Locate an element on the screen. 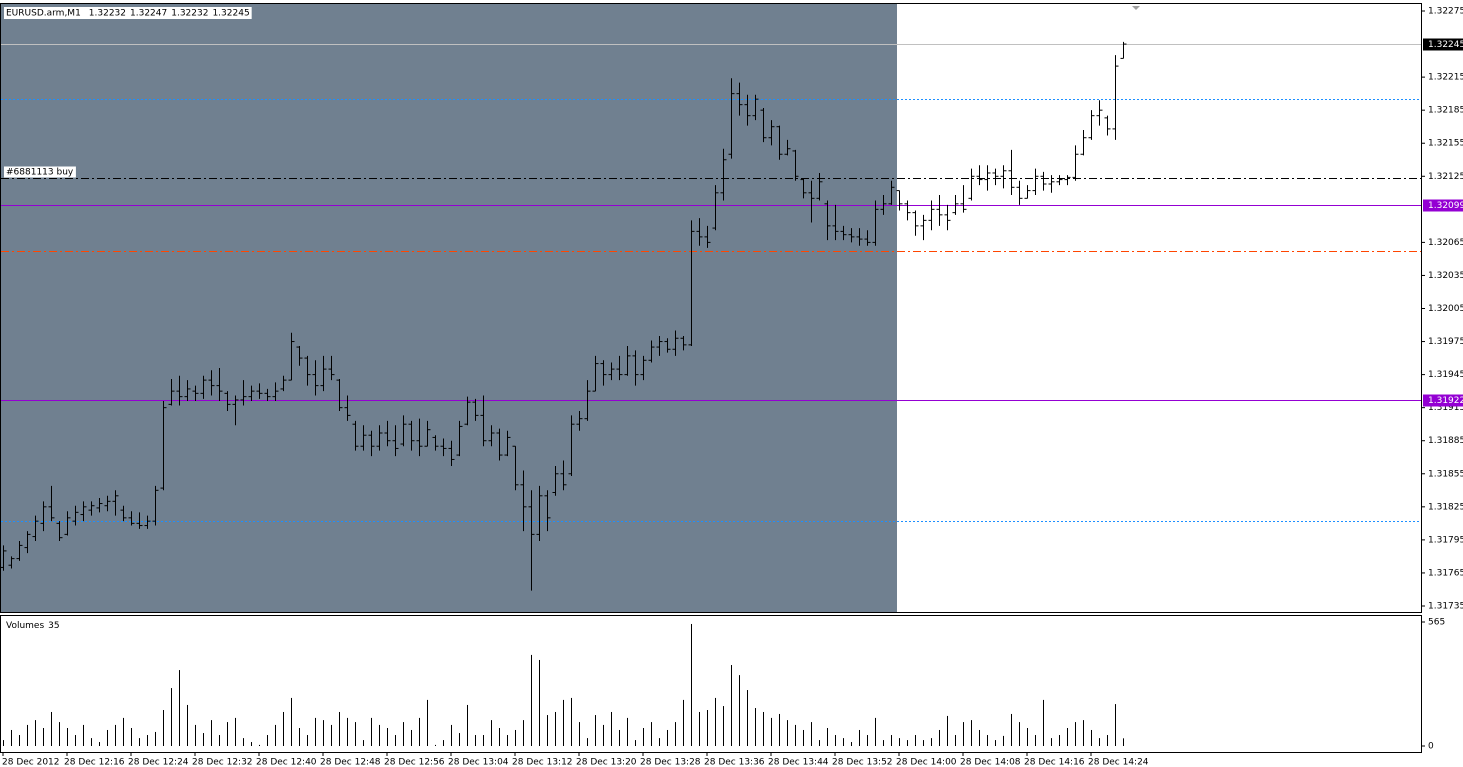  y-tick-label: 1.31975 is located at coordinates (1445, 342).